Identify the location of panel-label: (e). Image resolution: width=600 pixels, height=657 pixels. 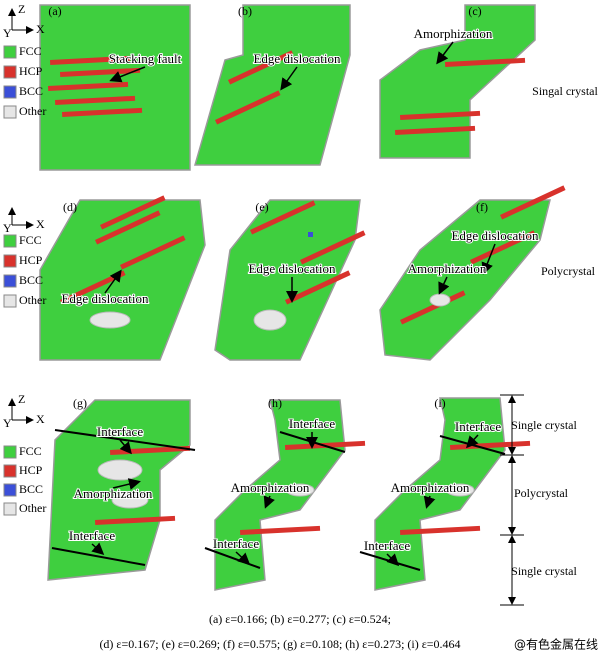
(261, 207).